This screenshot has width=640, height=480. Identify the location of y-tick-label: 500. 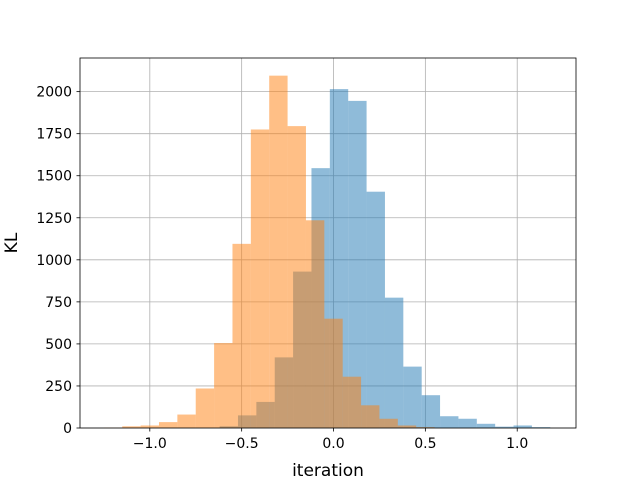
(58, 345).